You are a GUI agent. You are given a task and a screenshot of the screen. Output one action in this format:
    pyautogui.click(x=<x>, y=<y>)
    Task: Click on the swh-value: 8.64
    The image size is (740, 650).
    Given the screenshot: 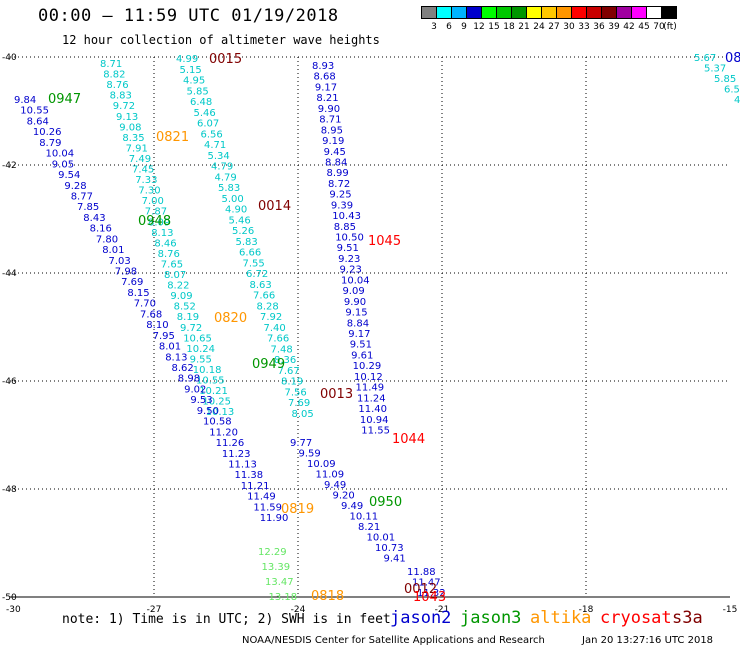 What is the action you would take?
    pyautogui.click(x=38, y=121)
    